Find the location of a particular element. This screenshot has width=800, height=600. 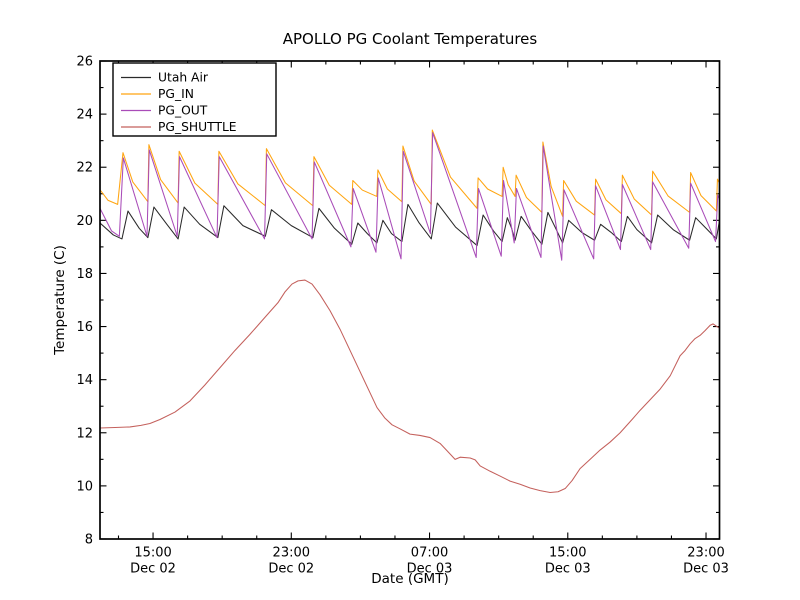

x-axis-label: Date (GMT) is located at coordinates (409, 579).